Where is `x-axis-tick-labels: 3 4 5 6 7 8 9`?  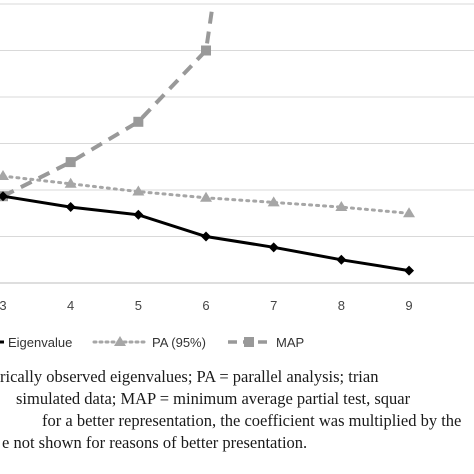 x-axis-tick-labels: 3 4 5 6 7 8 9 is located at coordinates (206, 305).